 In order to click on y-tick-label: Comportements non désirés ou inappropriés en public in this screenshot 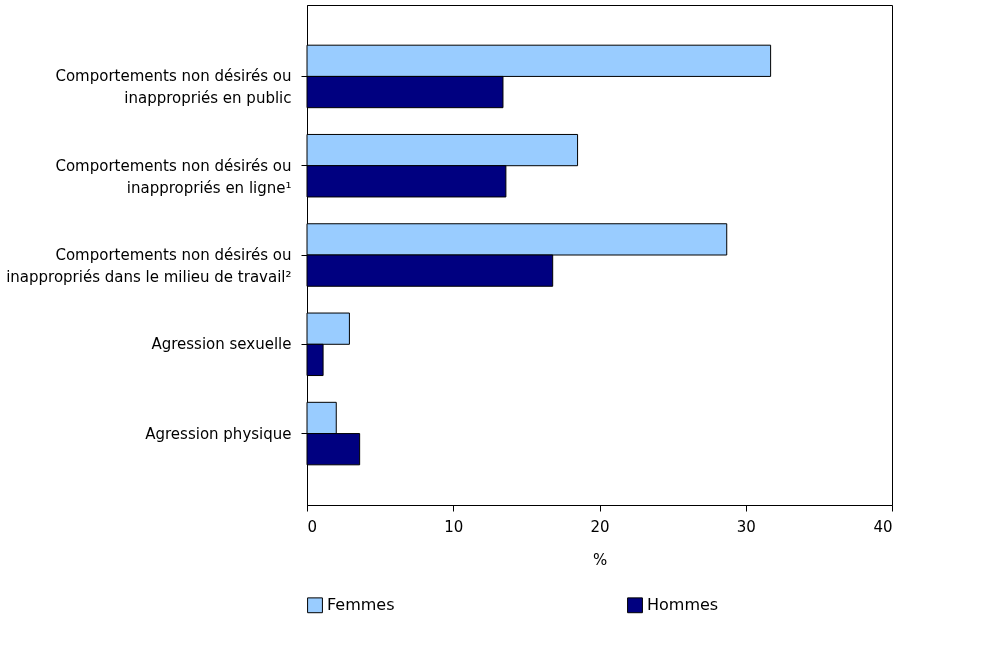, I will do `click(173, 87)`.